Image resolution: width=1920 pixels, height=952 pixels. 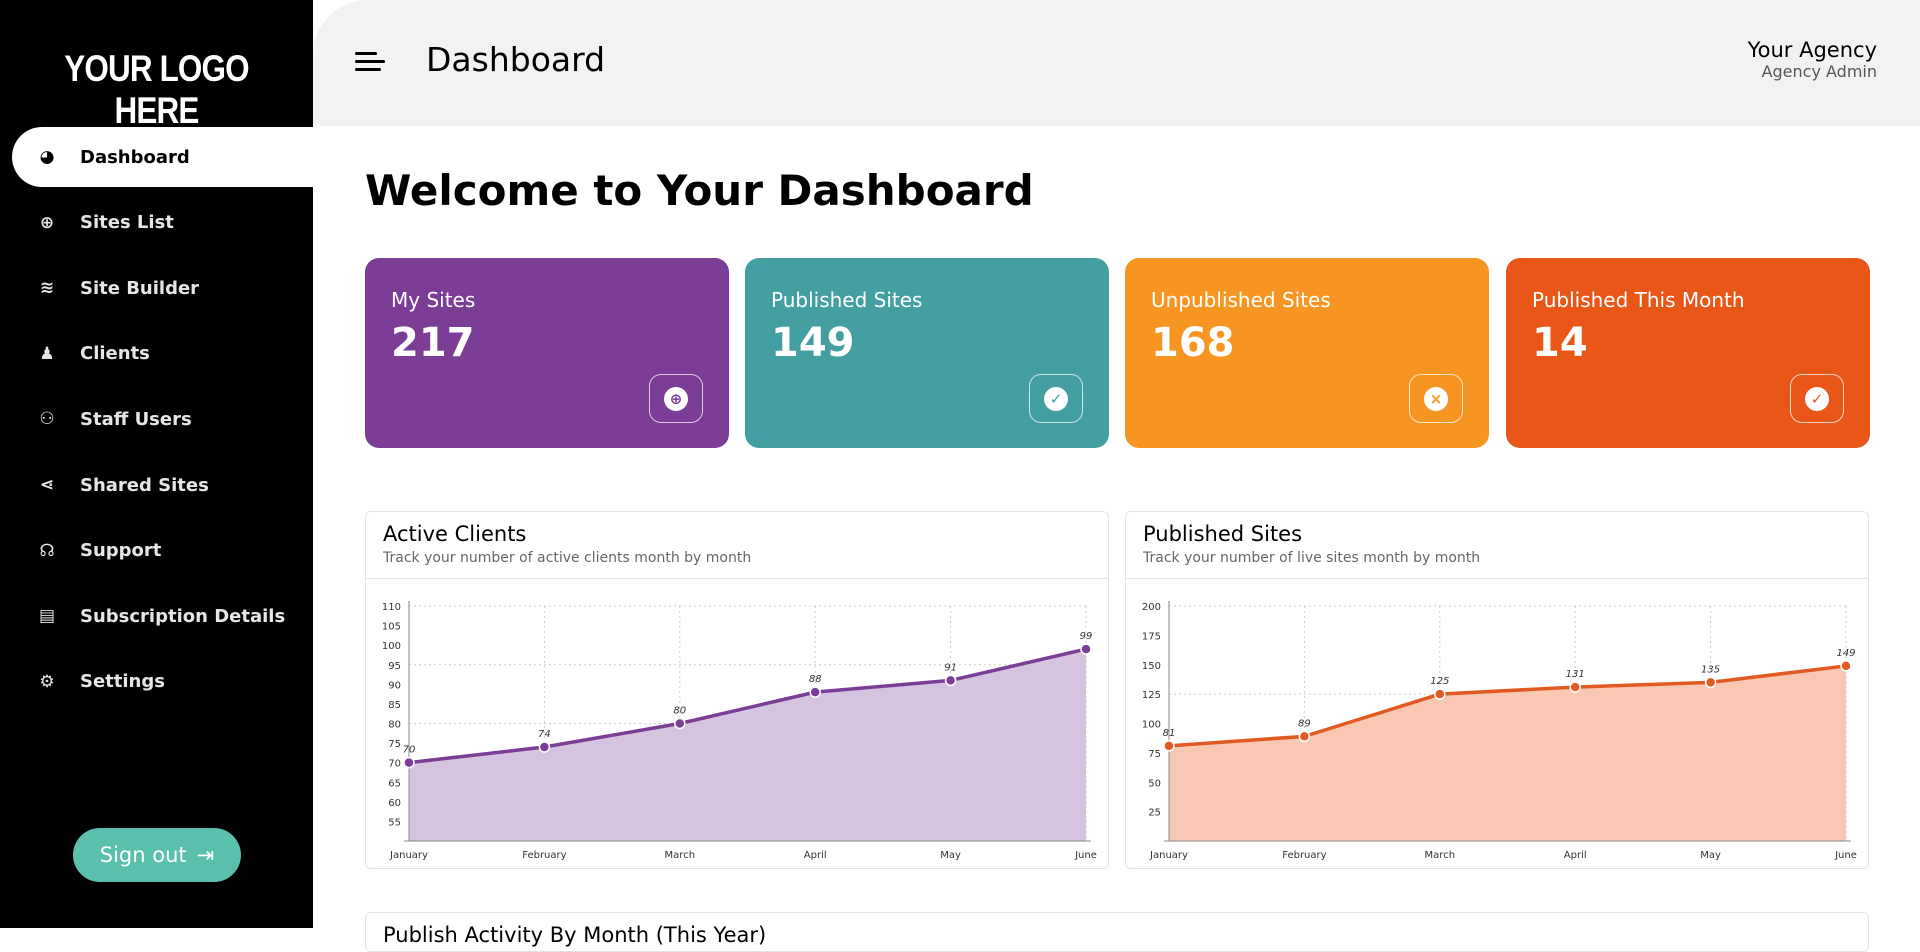 I want to click on sign-out-button: Sign out ⇥, so click(x=157, y=855).